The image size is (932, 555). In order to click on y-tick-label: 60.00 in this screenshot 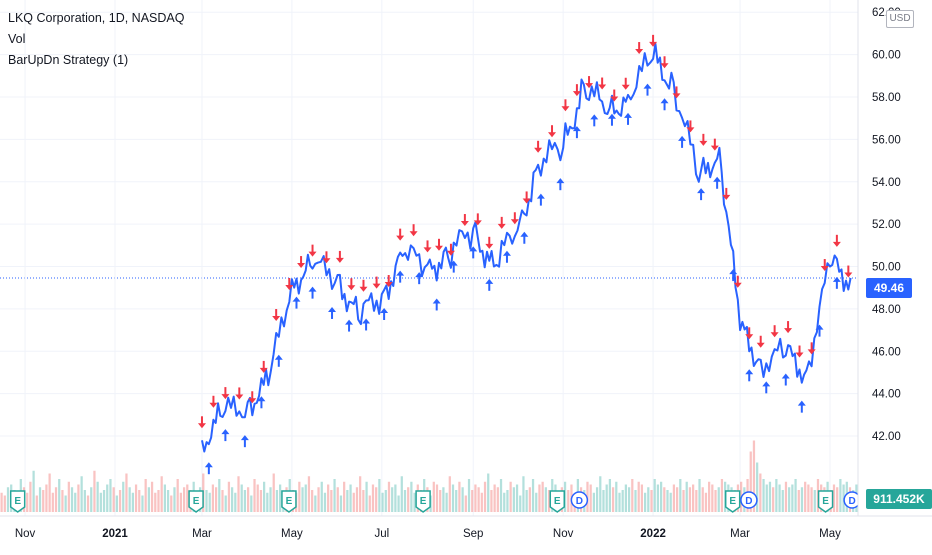, I will do `click(886, 56)`.